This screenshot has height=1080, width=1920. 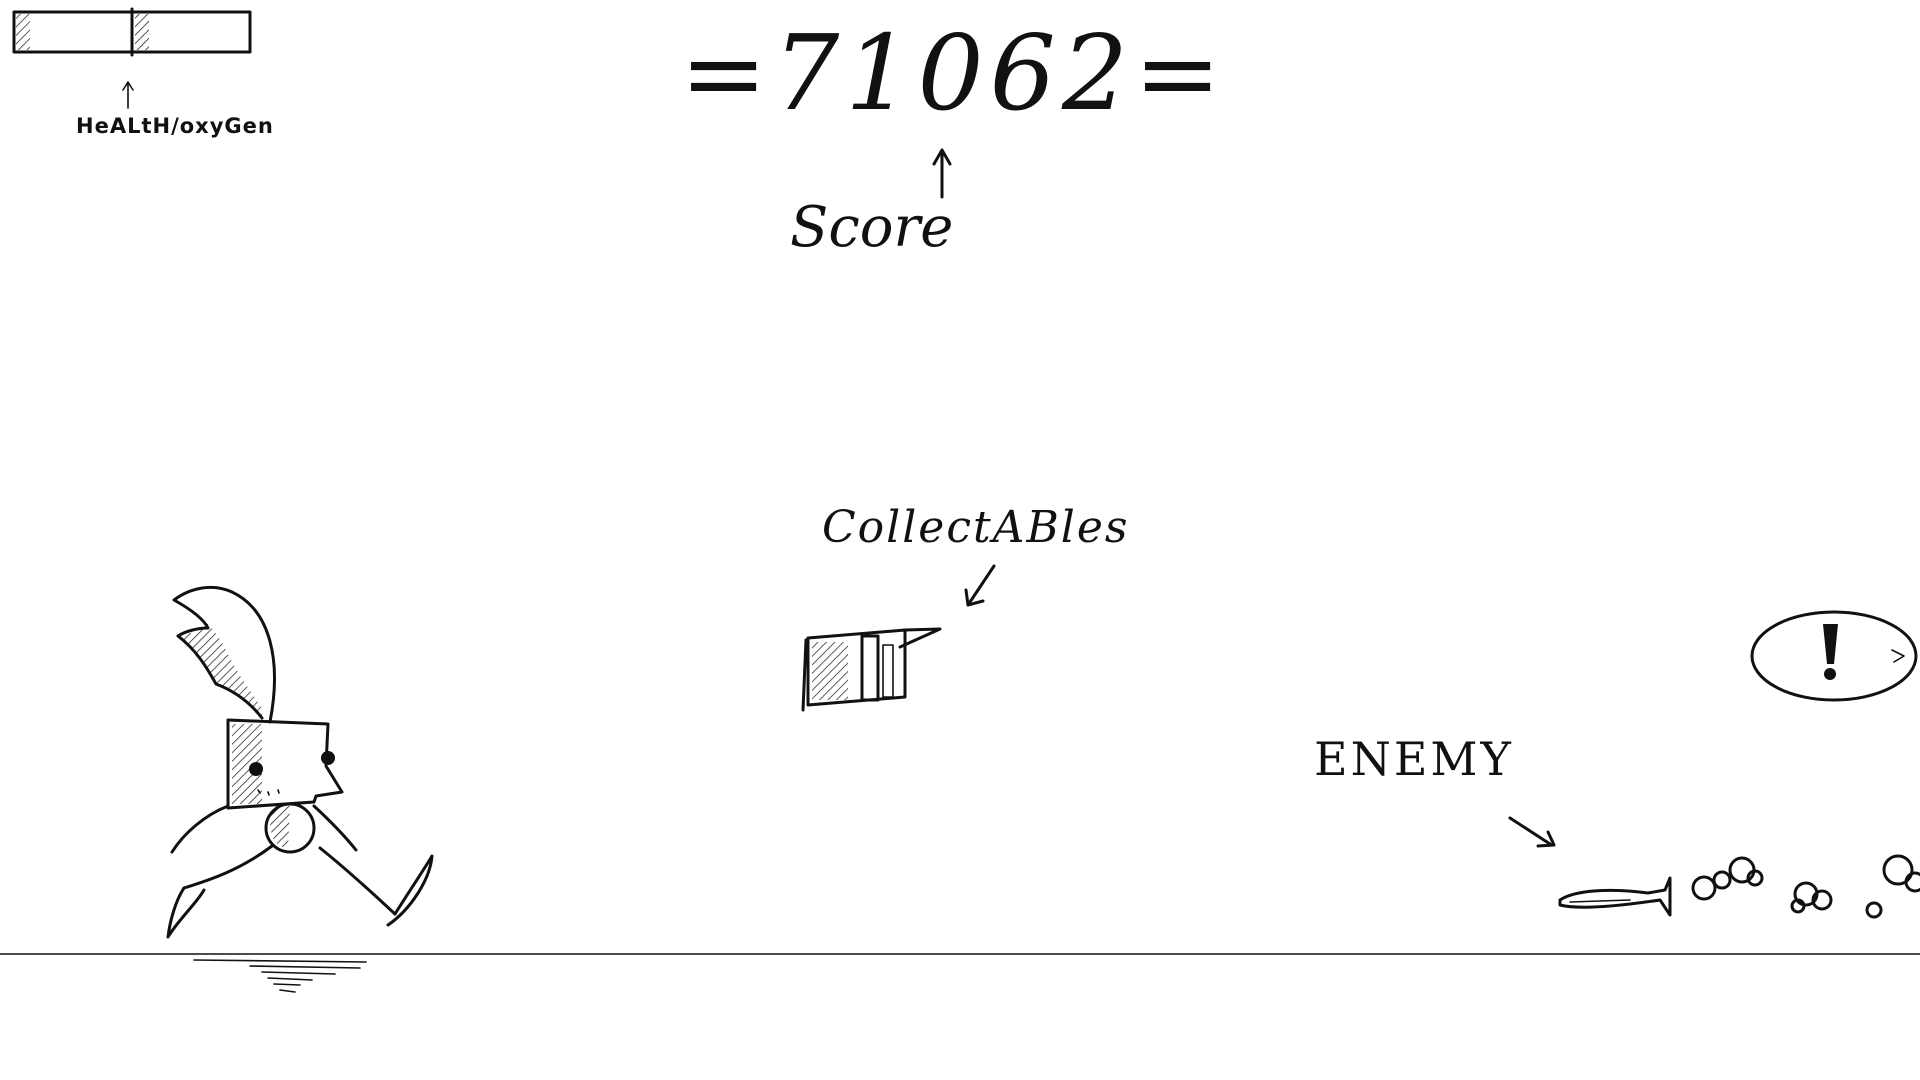 I want to click on player-character, so click(x=300, y=789).